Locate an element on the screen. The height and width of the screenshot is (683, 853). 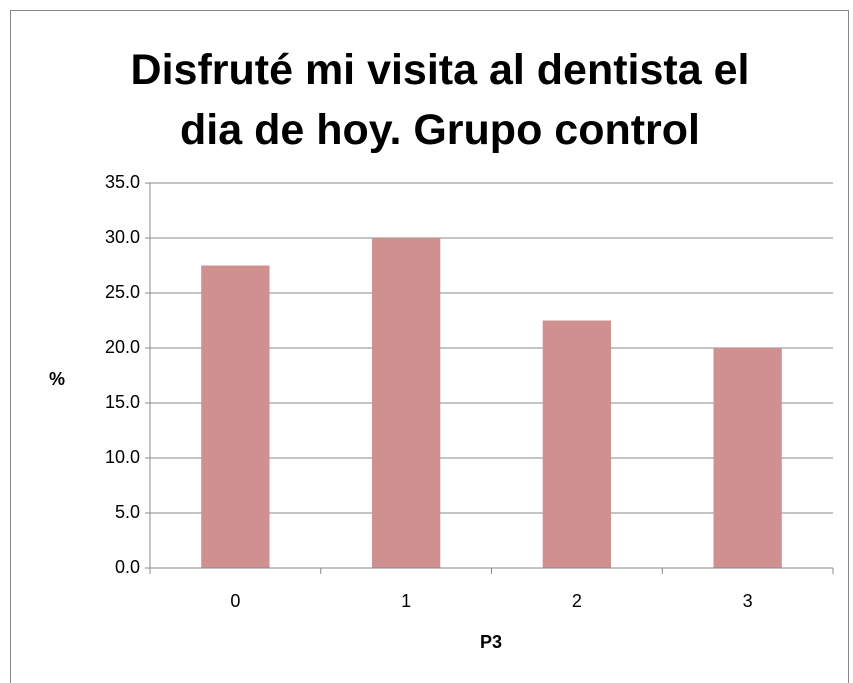
x-axis-label: P3 is located at coordinates (491, 642).